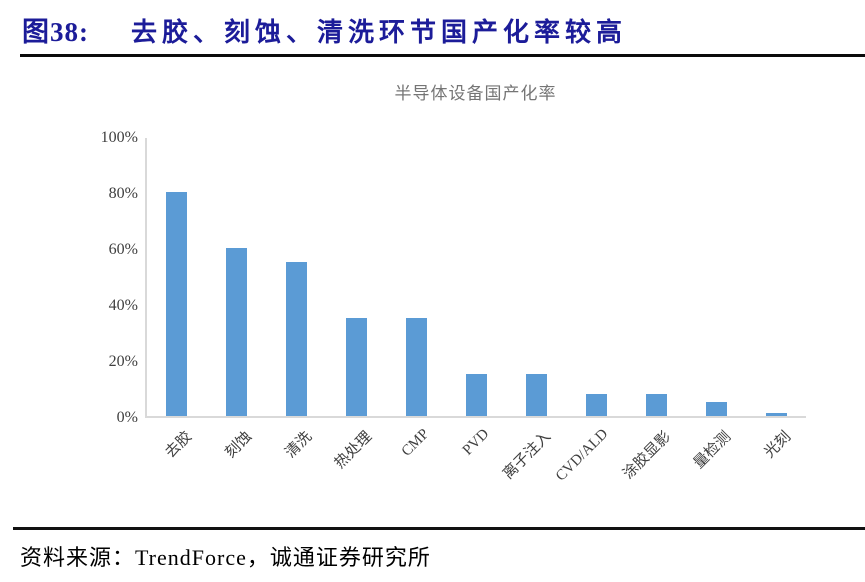 The width and height of the screenshot is (865, 582). Describe the element at coordinates (647, 455) in the screenshot. I see `x-tick-label: 涂胶显影` at that location.